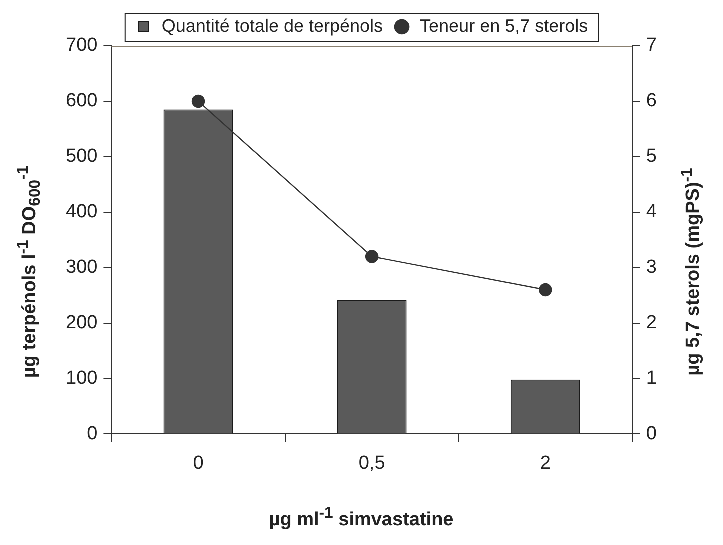 The width and height of the screenshot is (723, 545). What do you see at coordinates (652, 45) in the screenshot?
I see `y2-tick-label: 7` at bounding box center [652, 45].